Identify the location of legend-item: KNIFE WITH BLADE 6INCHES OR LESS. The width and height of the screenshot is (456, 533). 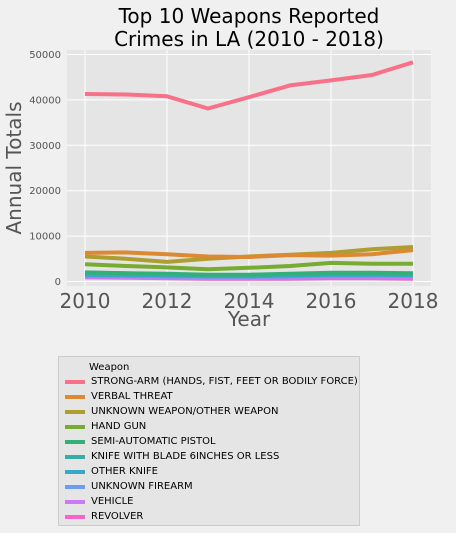
(211, 457).